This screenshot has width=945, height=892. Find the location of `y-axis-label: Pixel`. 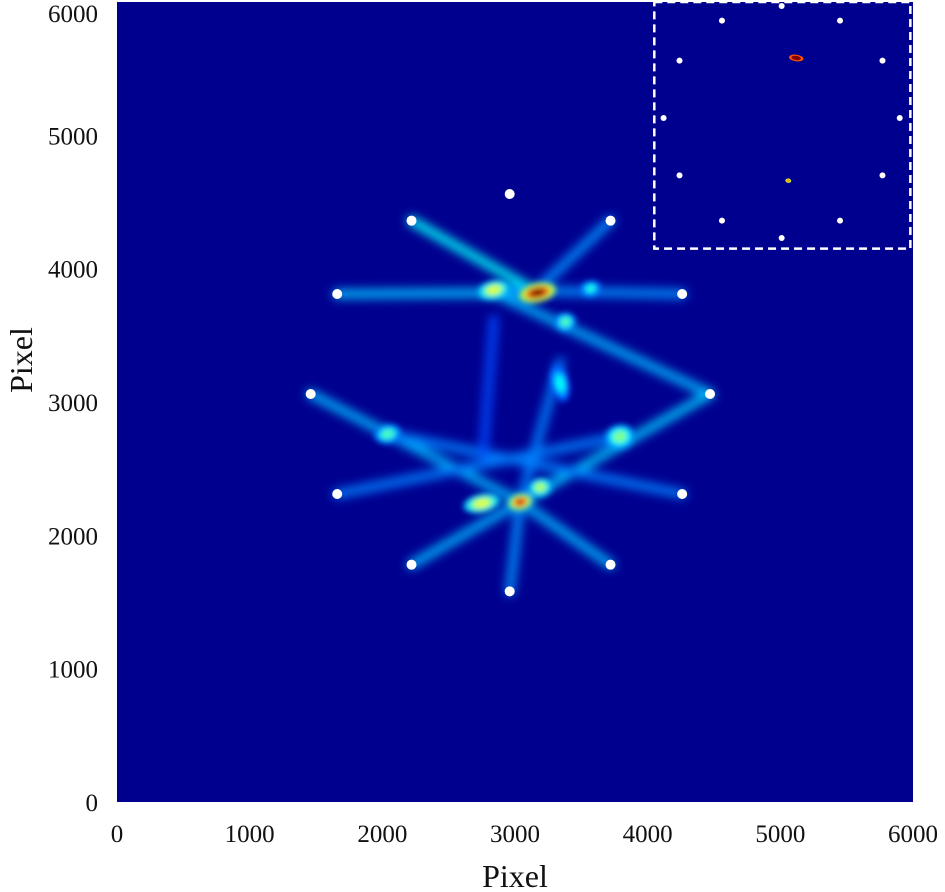

y-axis-label: Pixel is located at coordinates (21, 360).